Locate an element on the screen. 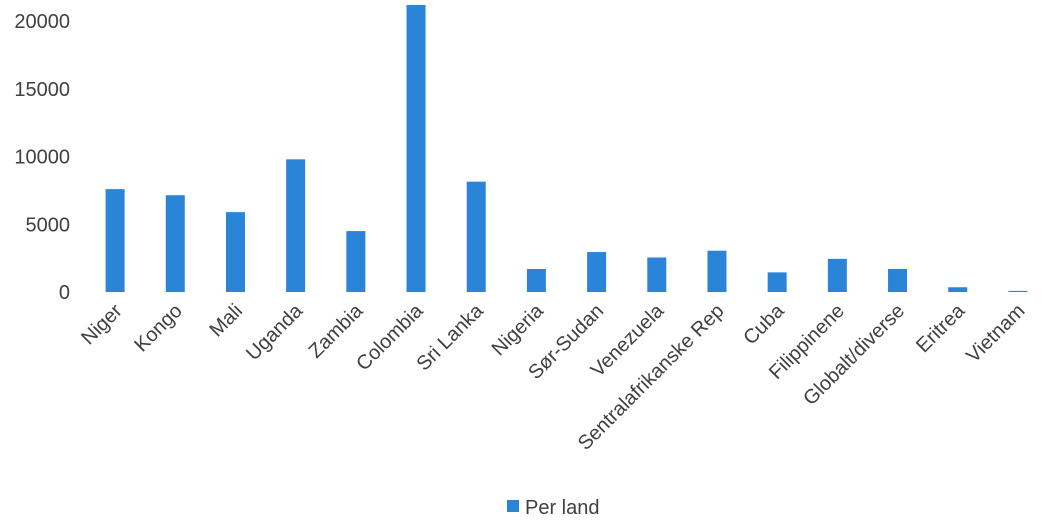  bar-uganda is located at coordinates (296, 225).